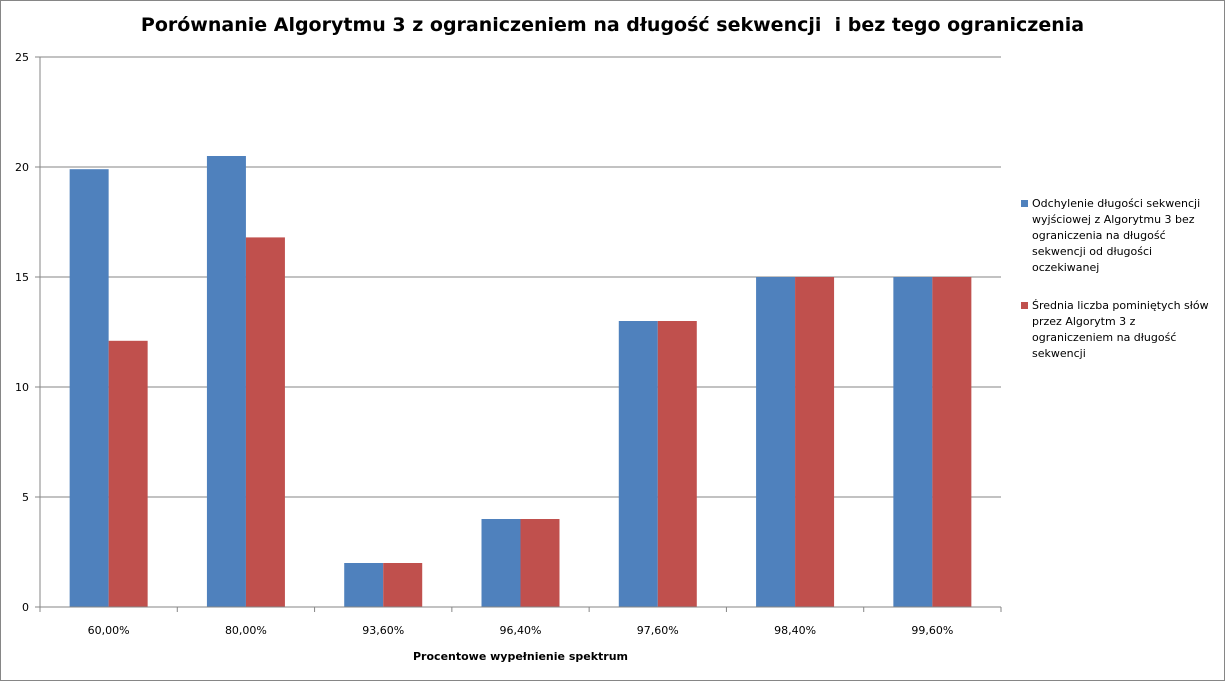  What do you see at coordinates (246, 630) in the screenshot?
I see `x-tick-label: 80,00%` at bounding box center [246, 630].